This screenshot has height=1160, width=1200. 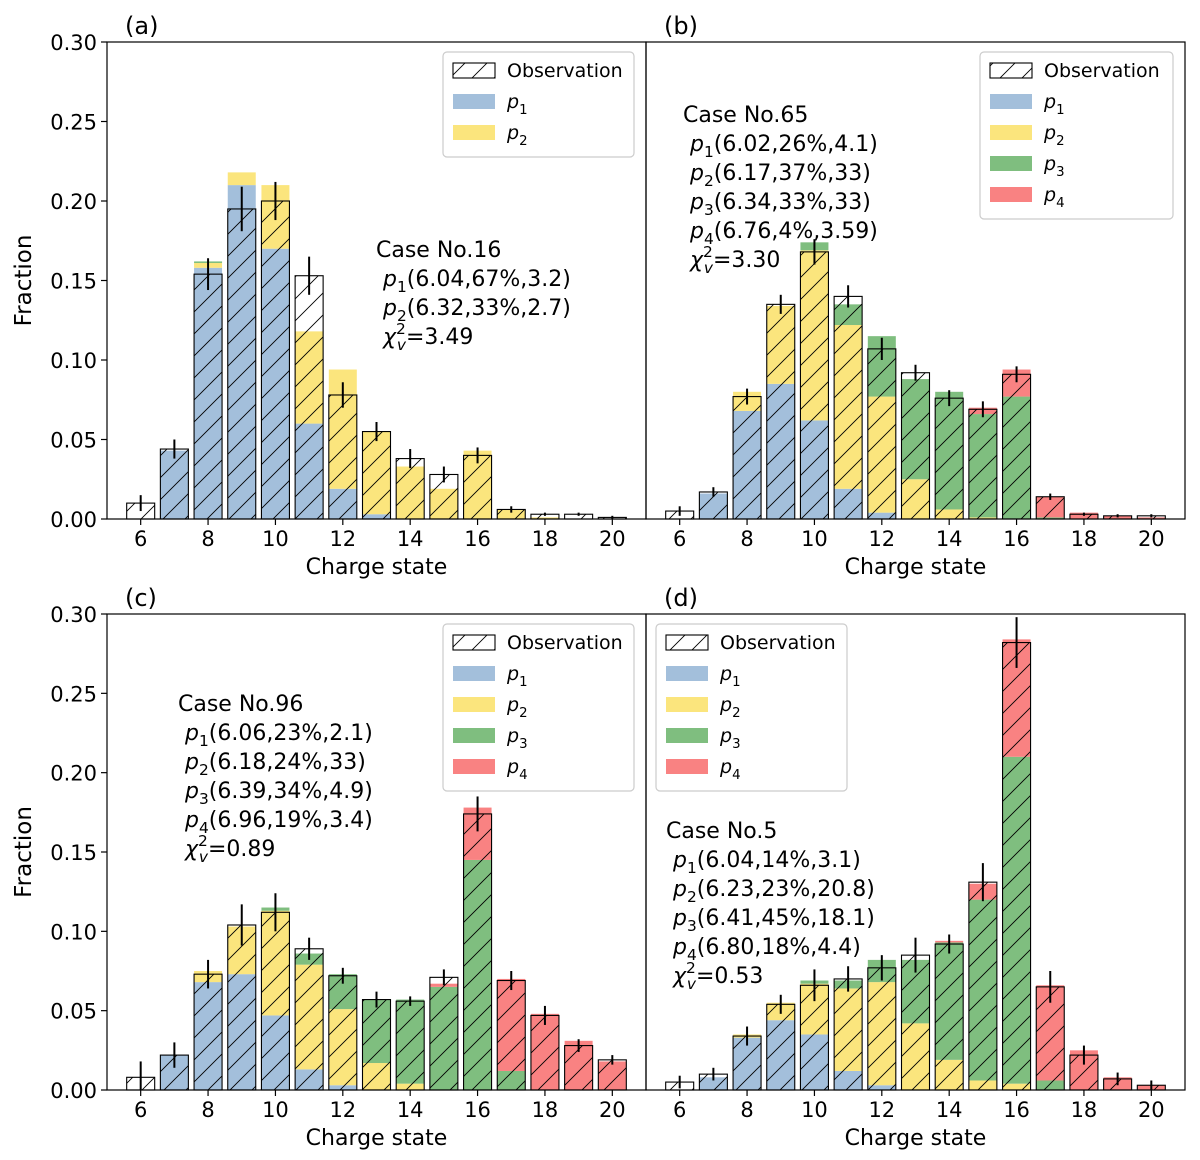 What do you see at coordinates (783, 233) in the screenshot?
I see `param-line: p4(6.76,4%,3.59)` at bounding box center [783, 233].